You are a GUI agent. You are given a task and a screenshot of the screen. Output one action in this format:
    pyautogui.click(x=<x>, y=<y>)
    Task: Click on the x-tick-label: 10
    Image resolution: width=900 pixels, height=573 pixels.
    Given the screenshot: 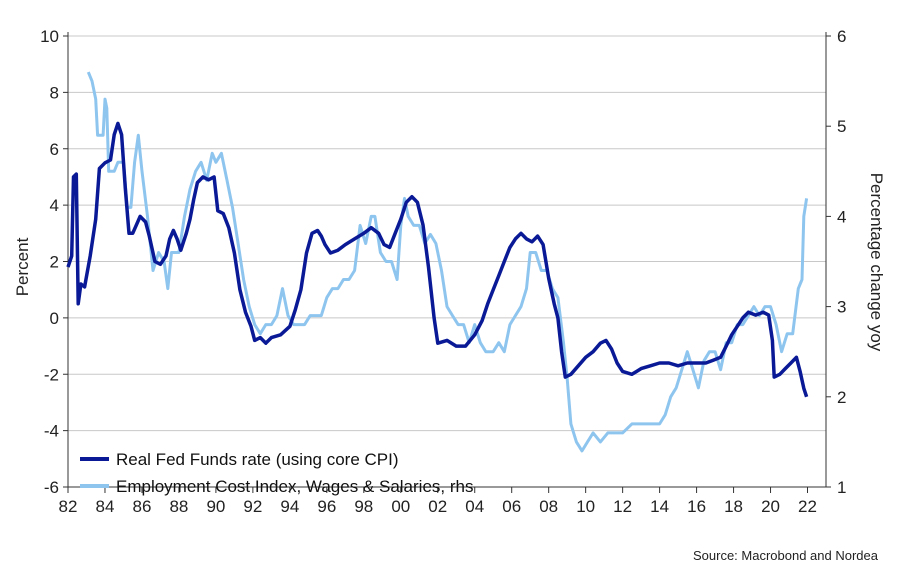 What is the action you would take?
    pyautogui.click(x=585, y=506)
    